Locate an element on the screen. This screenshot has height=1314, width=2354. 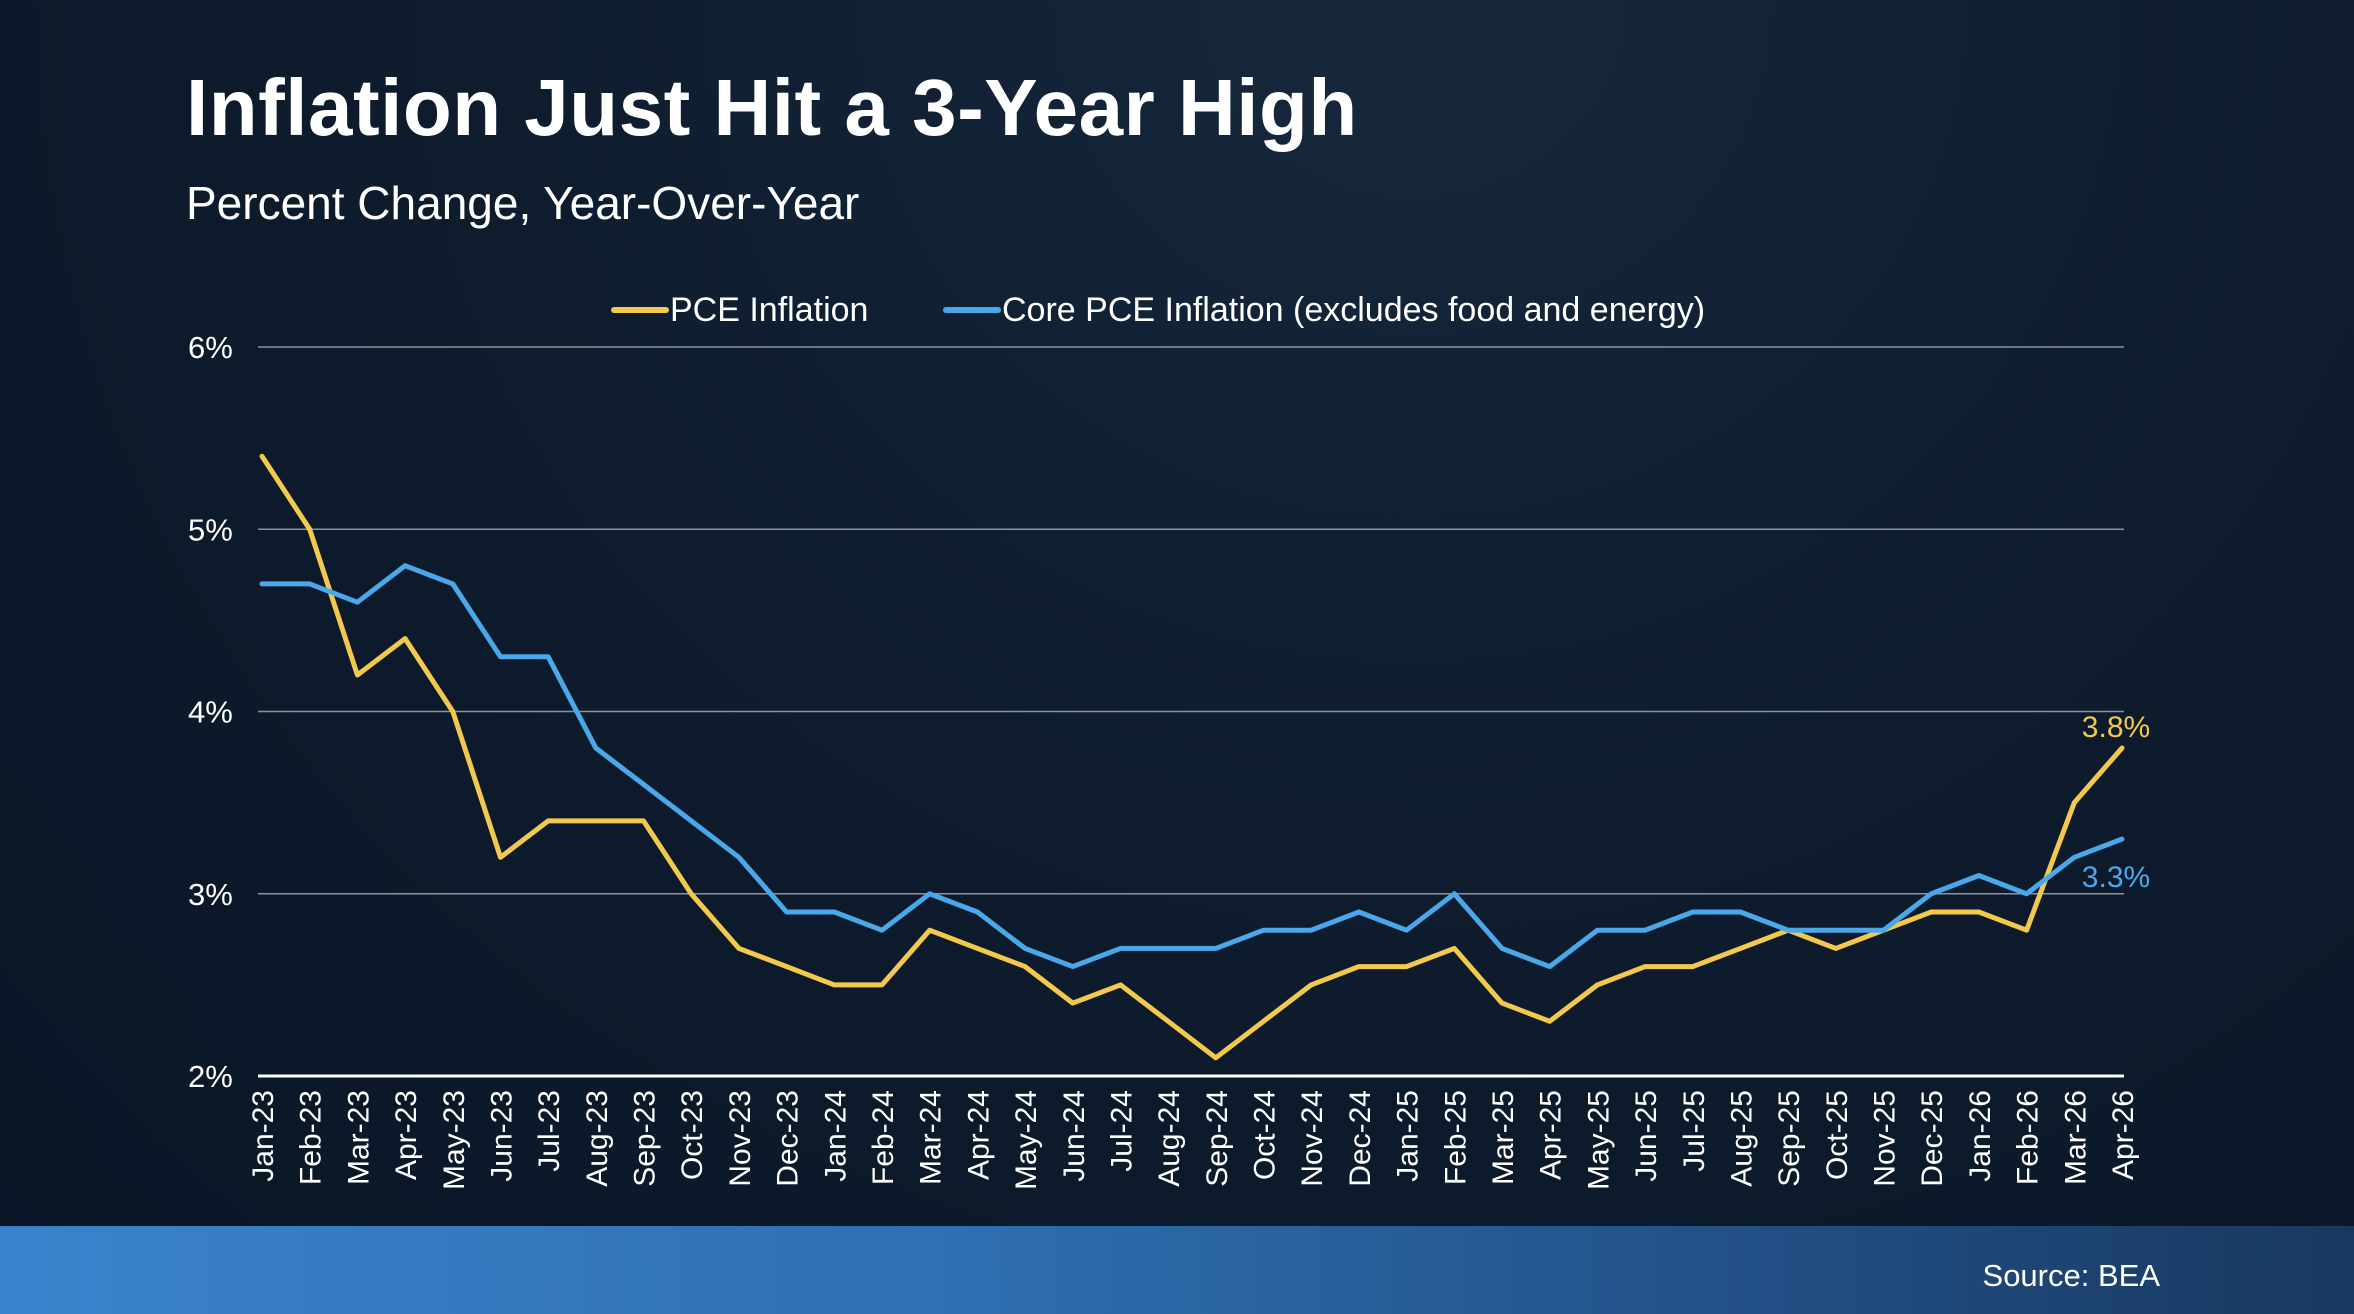
x-tick-label: May-25 is located at coordinates (1598, 1140).